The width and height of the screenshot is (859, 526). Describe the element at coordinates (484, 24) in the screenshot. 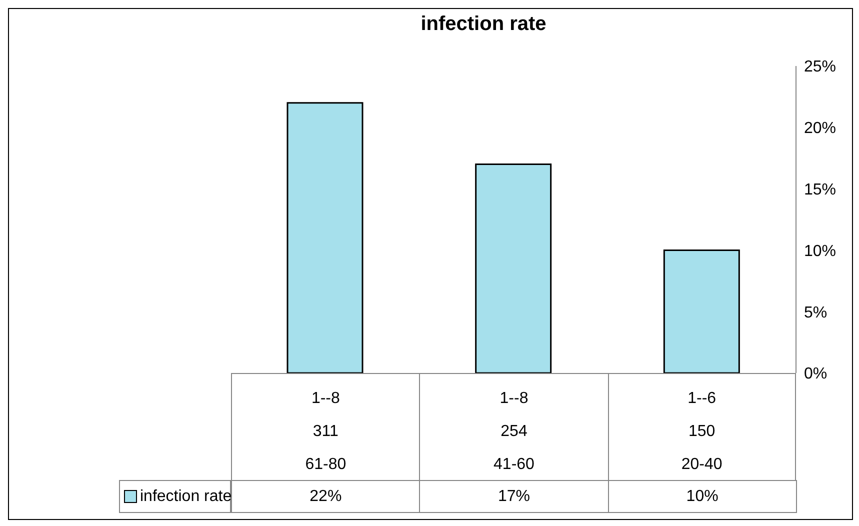

I see `chart-title: infection rate` at that location.